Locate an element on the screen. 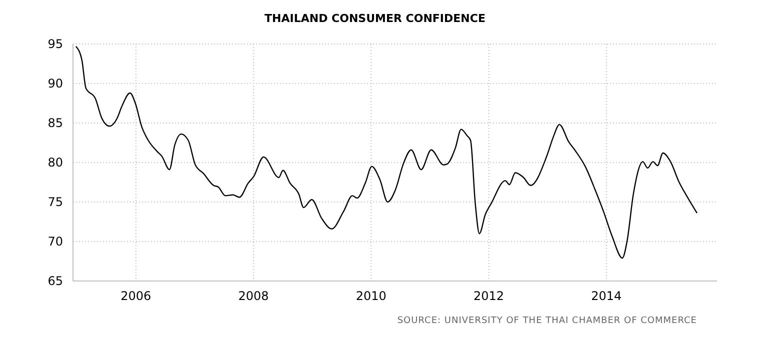 Image resolution: width=767 pixels, height=343 pixels. source-note: SOURCE: UNIVERSITY OF THE THAI CHAMBER OF COMMERCE is located at coordinates (547, 321).